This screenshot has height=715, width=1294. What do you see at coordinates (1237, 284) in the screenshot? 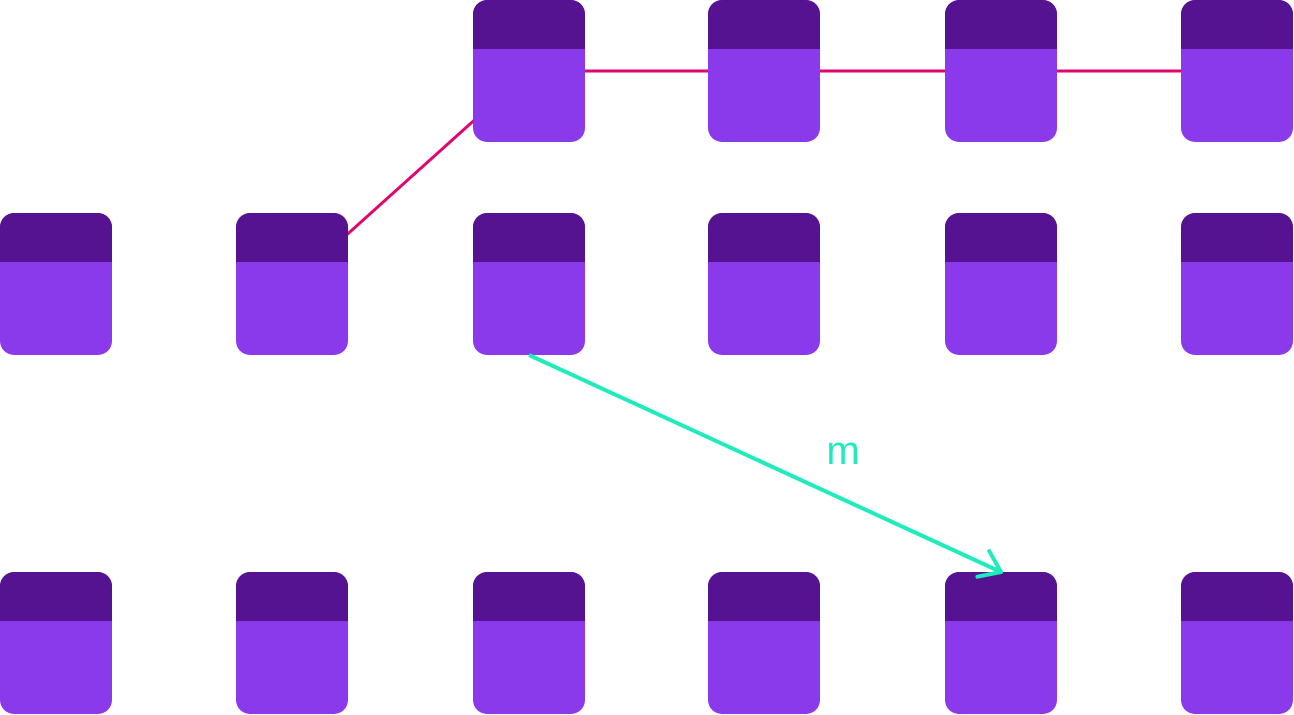
I see `node-r2c6` at bounding box center [1237, 284].